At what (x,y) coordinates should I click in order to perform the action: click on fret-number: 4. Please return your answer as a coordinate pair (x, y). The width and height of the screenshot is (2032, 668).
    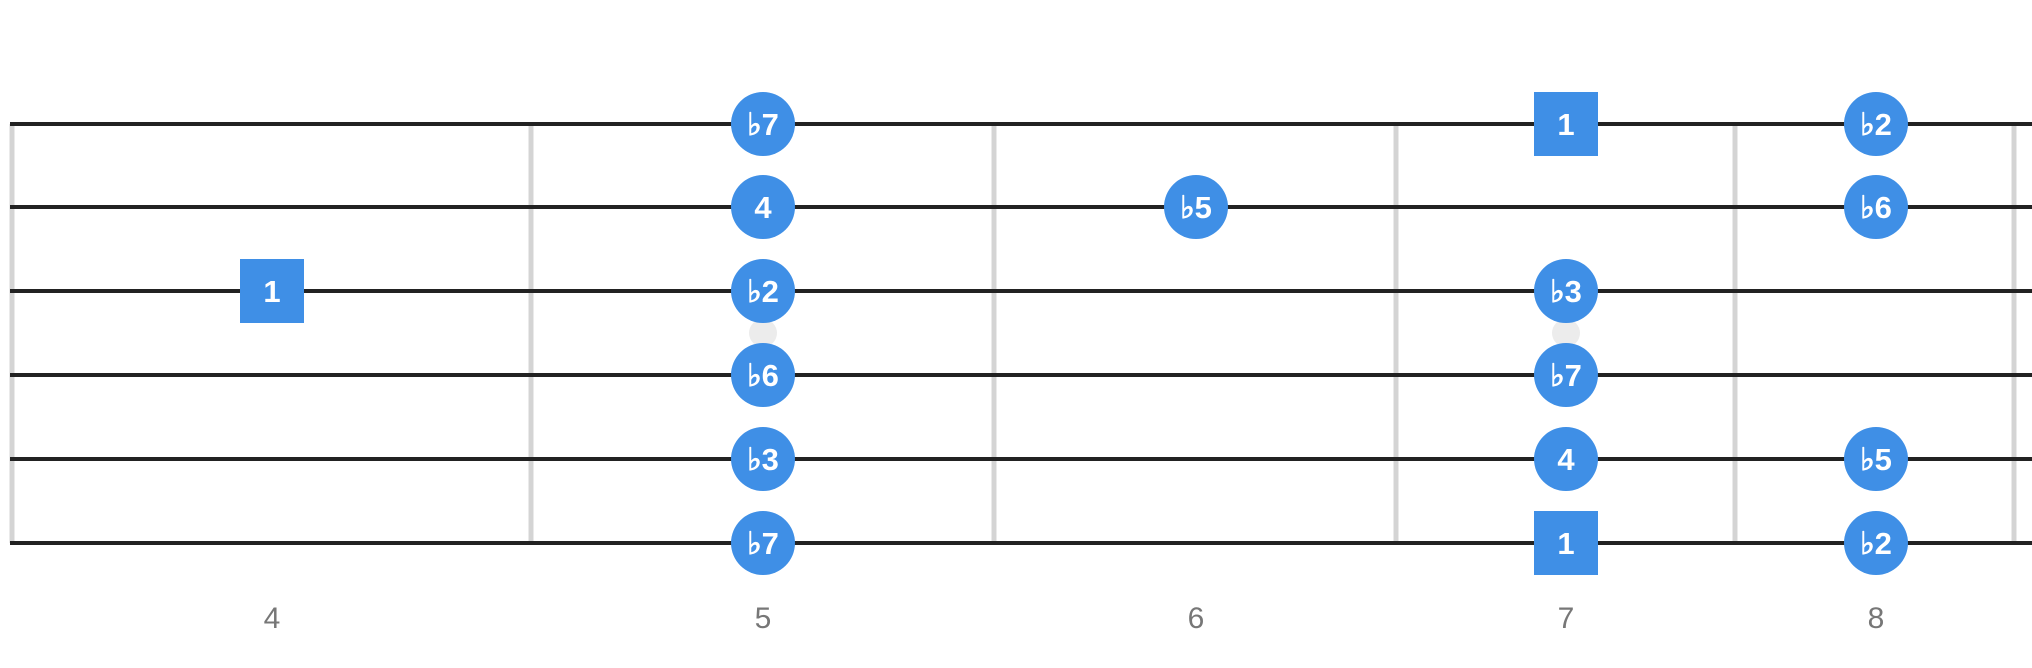
    Looking at the image, I should click on (272, 618).